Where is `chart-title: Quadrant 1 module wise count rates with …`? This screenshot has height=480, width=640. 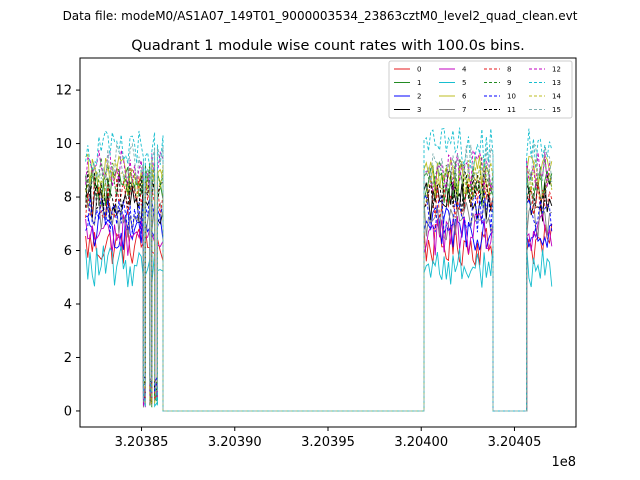 chart-title: Quadrant 1 module wise count rates with … is located at coordinates (328, 46).